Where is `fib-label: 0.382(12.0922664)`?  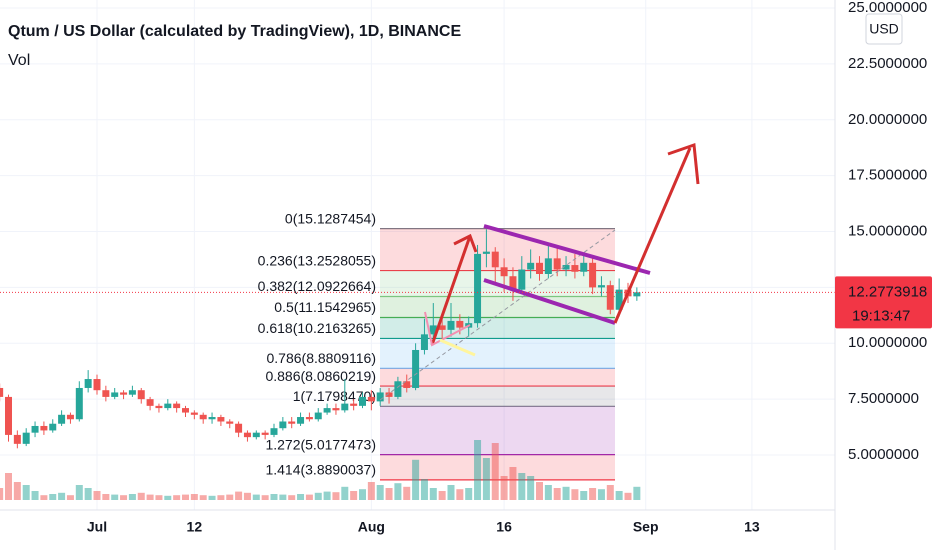
fib-label: 0.382(12.0922664) is located at coordinates (317, 286).